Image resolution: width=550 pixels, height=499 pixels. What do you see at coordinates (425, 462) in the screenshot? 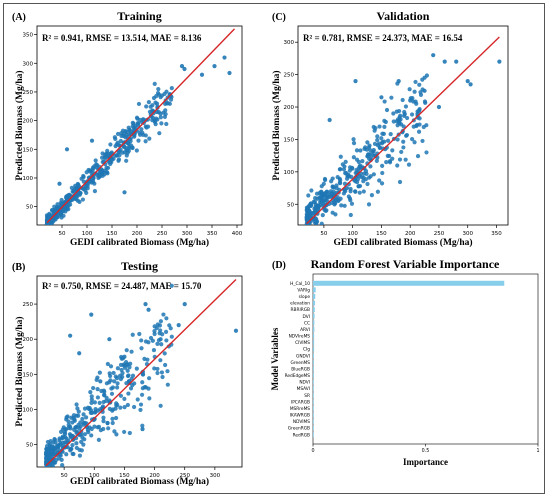
I see `x-axis-label: Importance` at bounding box center [425, 462].